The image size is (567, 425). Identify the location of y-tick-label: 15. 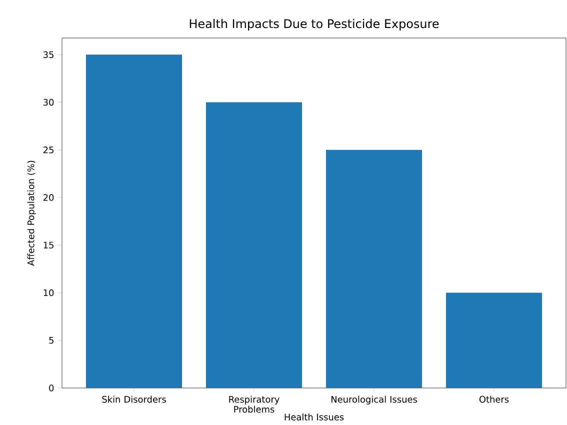
(49, 245).